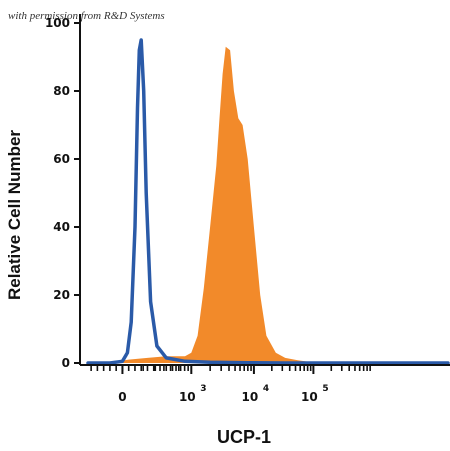 This screenshot has width=450, height=451. I want to click on y-tick-label: 40, so click(61, 227).